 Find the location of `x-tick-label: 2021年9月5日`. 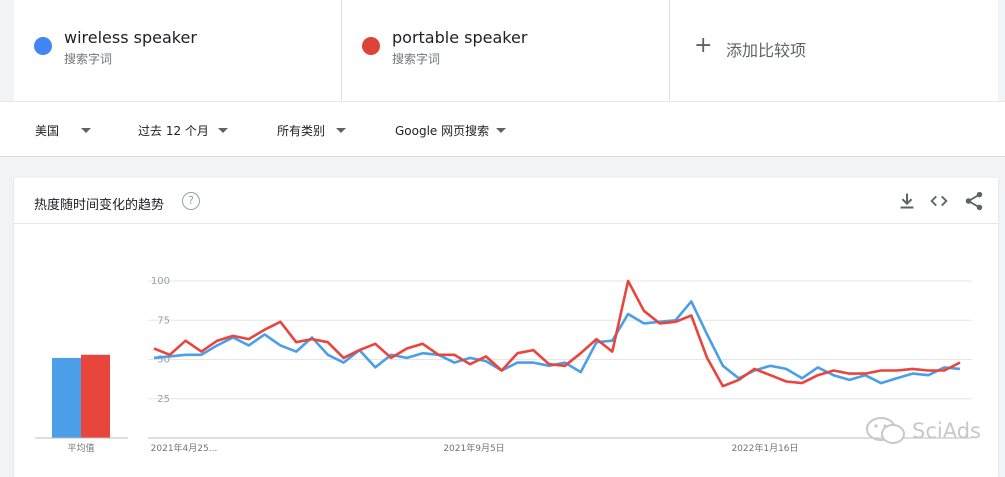

x-tick-label: 2021年9月5日 is located at coordinates (473, 448).